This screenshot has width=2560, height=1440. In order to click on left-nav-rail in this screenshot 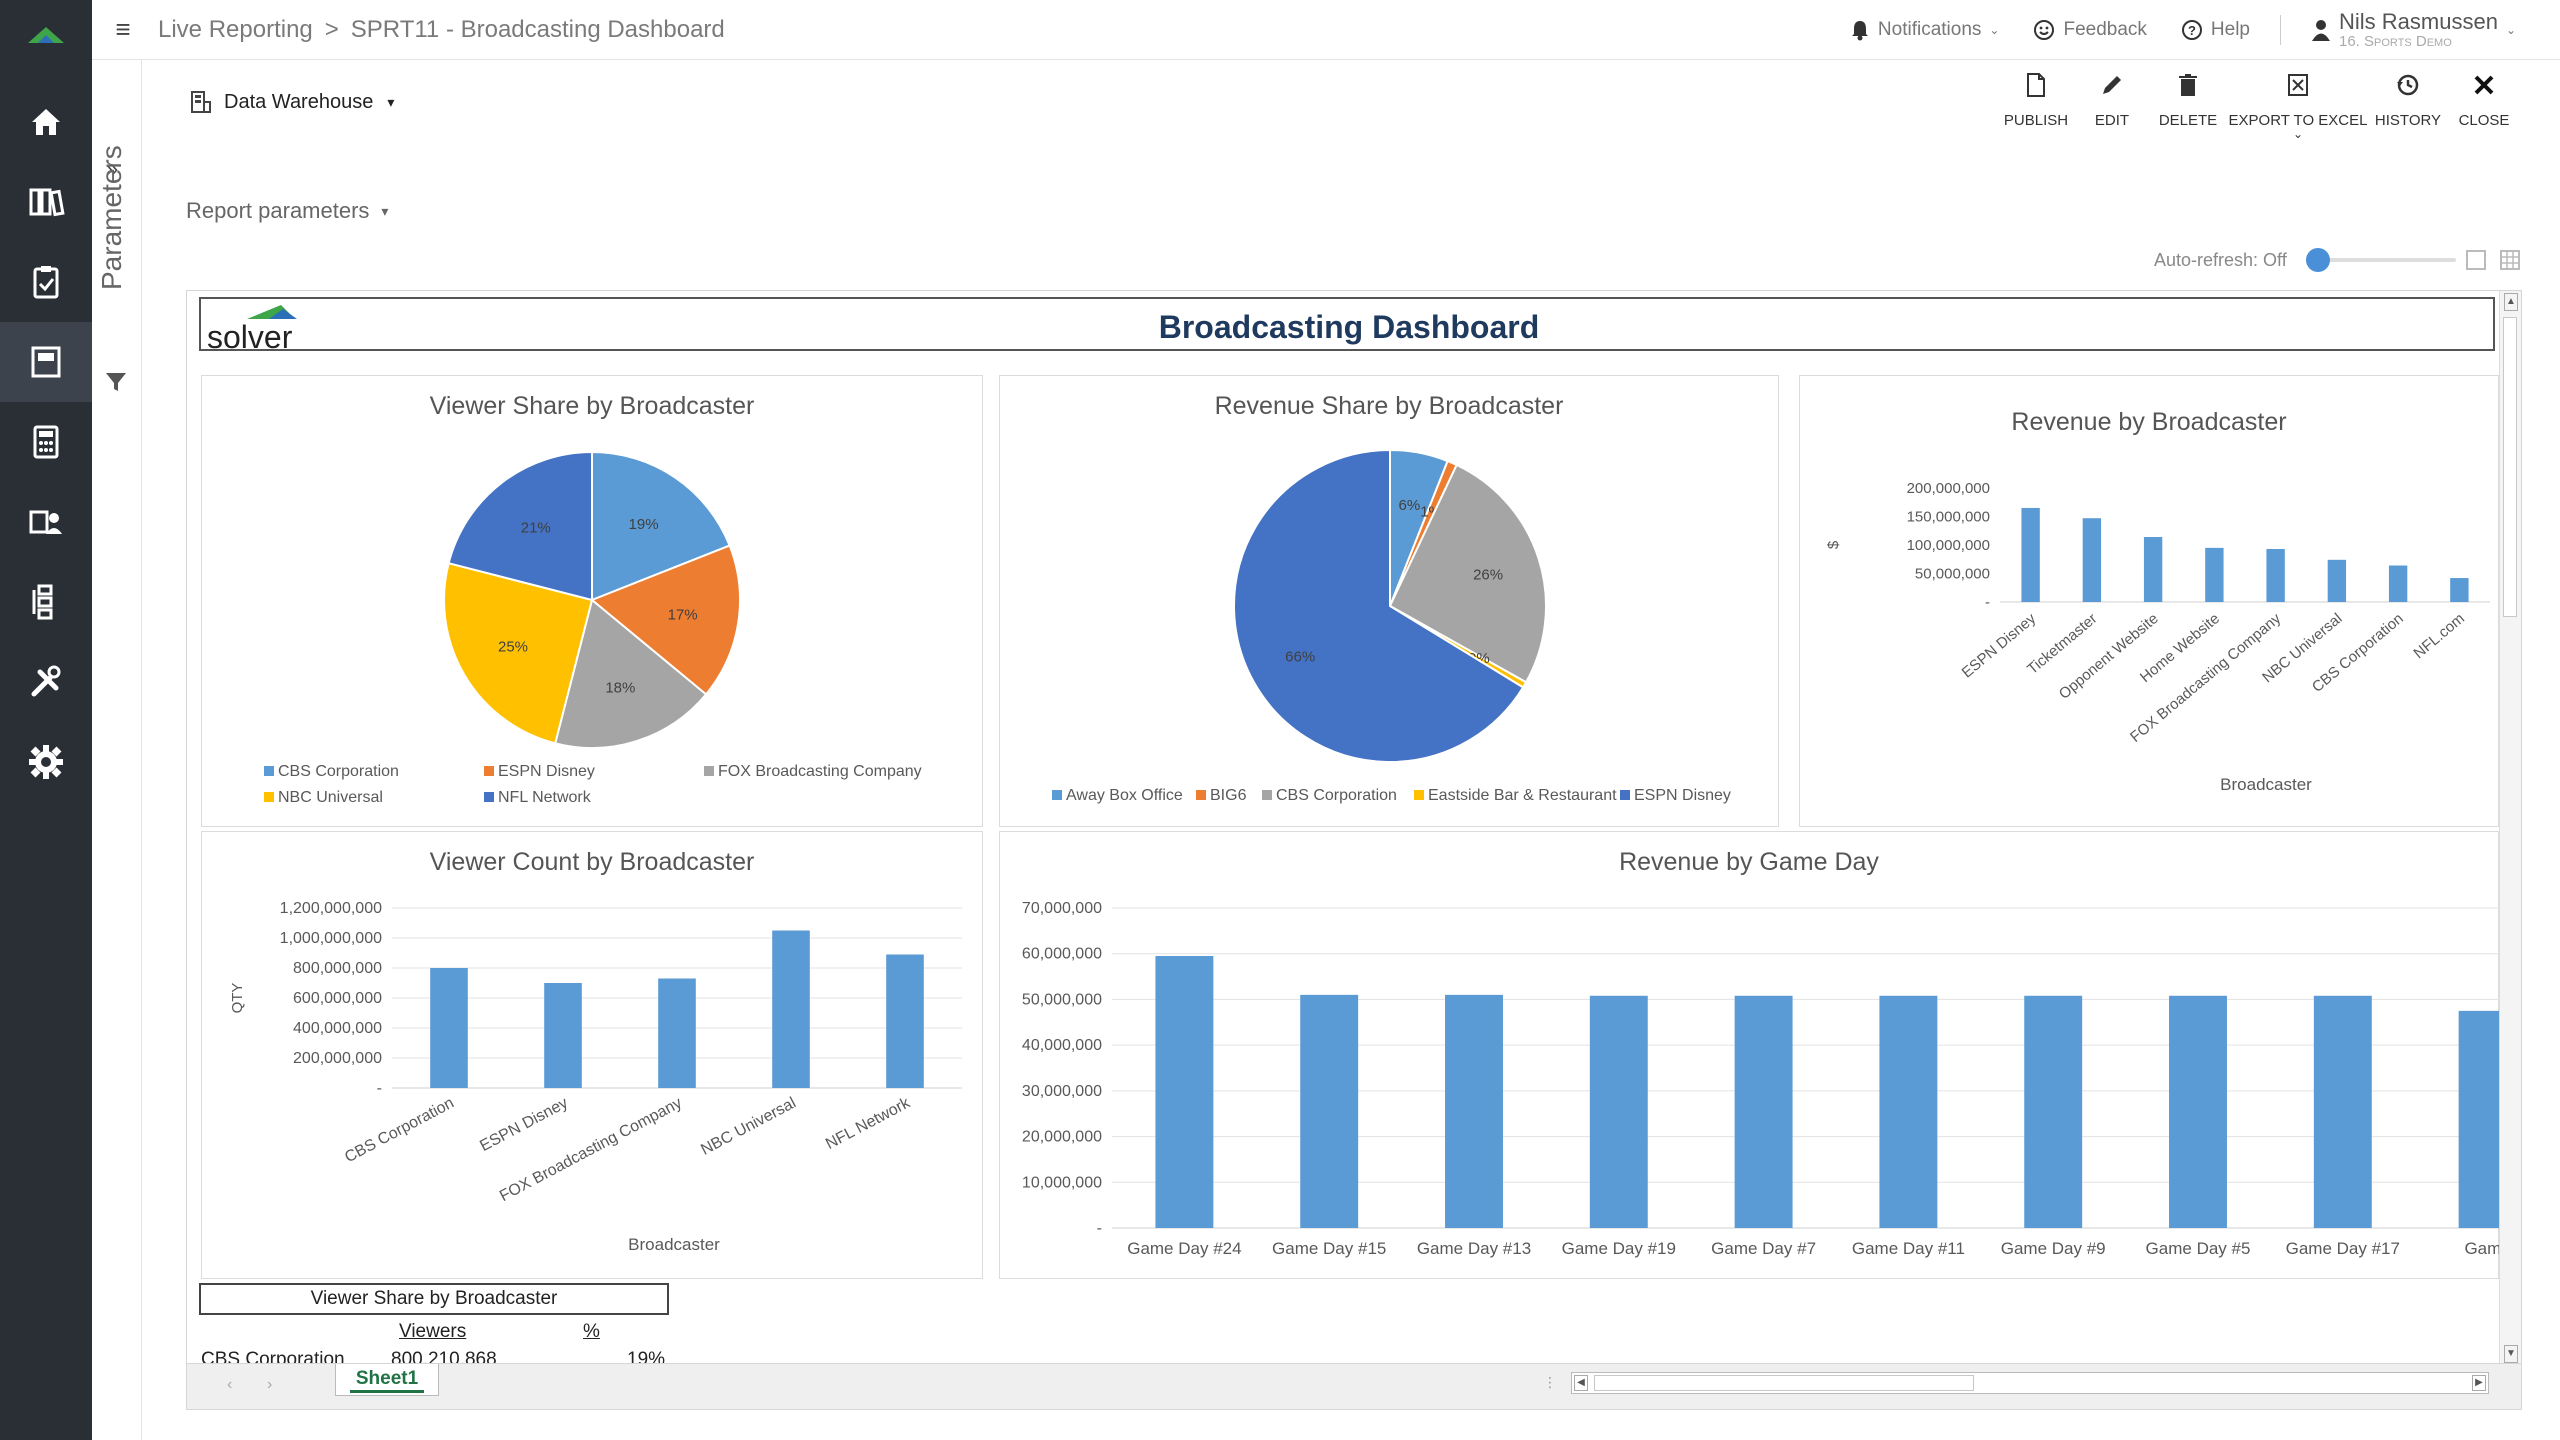, I will do `click(46, 720)`.